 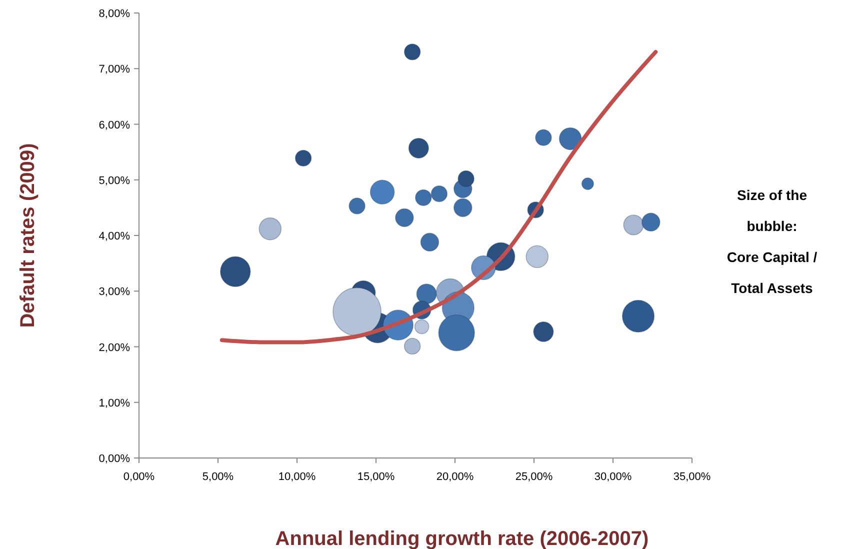 I want to click on y-tick-label: 8,00%, so click(x=114, y=14).